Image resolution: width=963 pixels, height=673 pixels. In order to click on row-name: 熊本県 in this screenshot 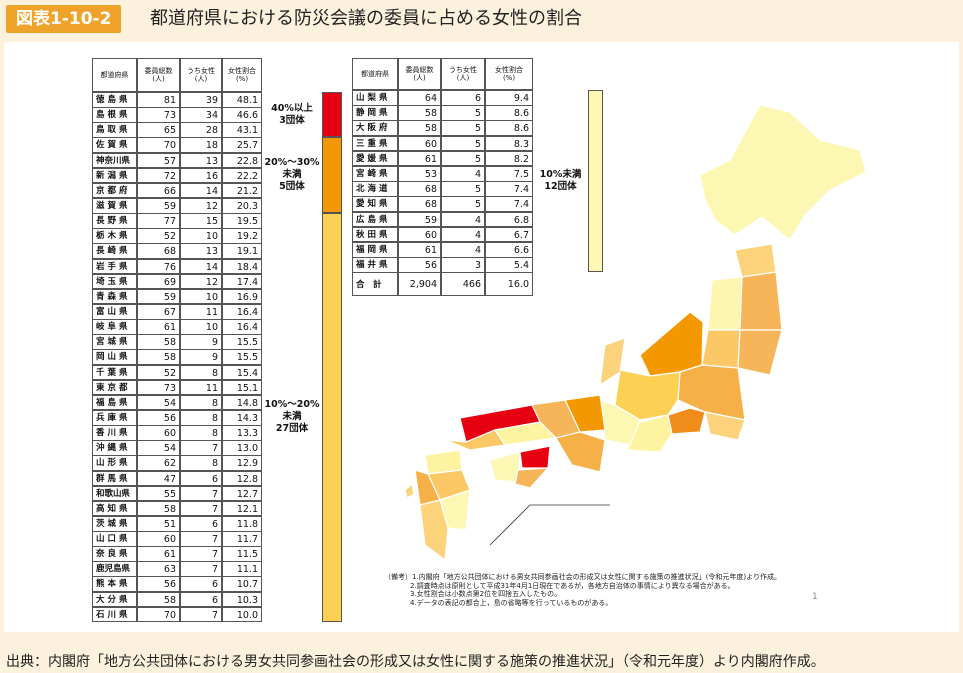, I will do `click(114, 584)`.